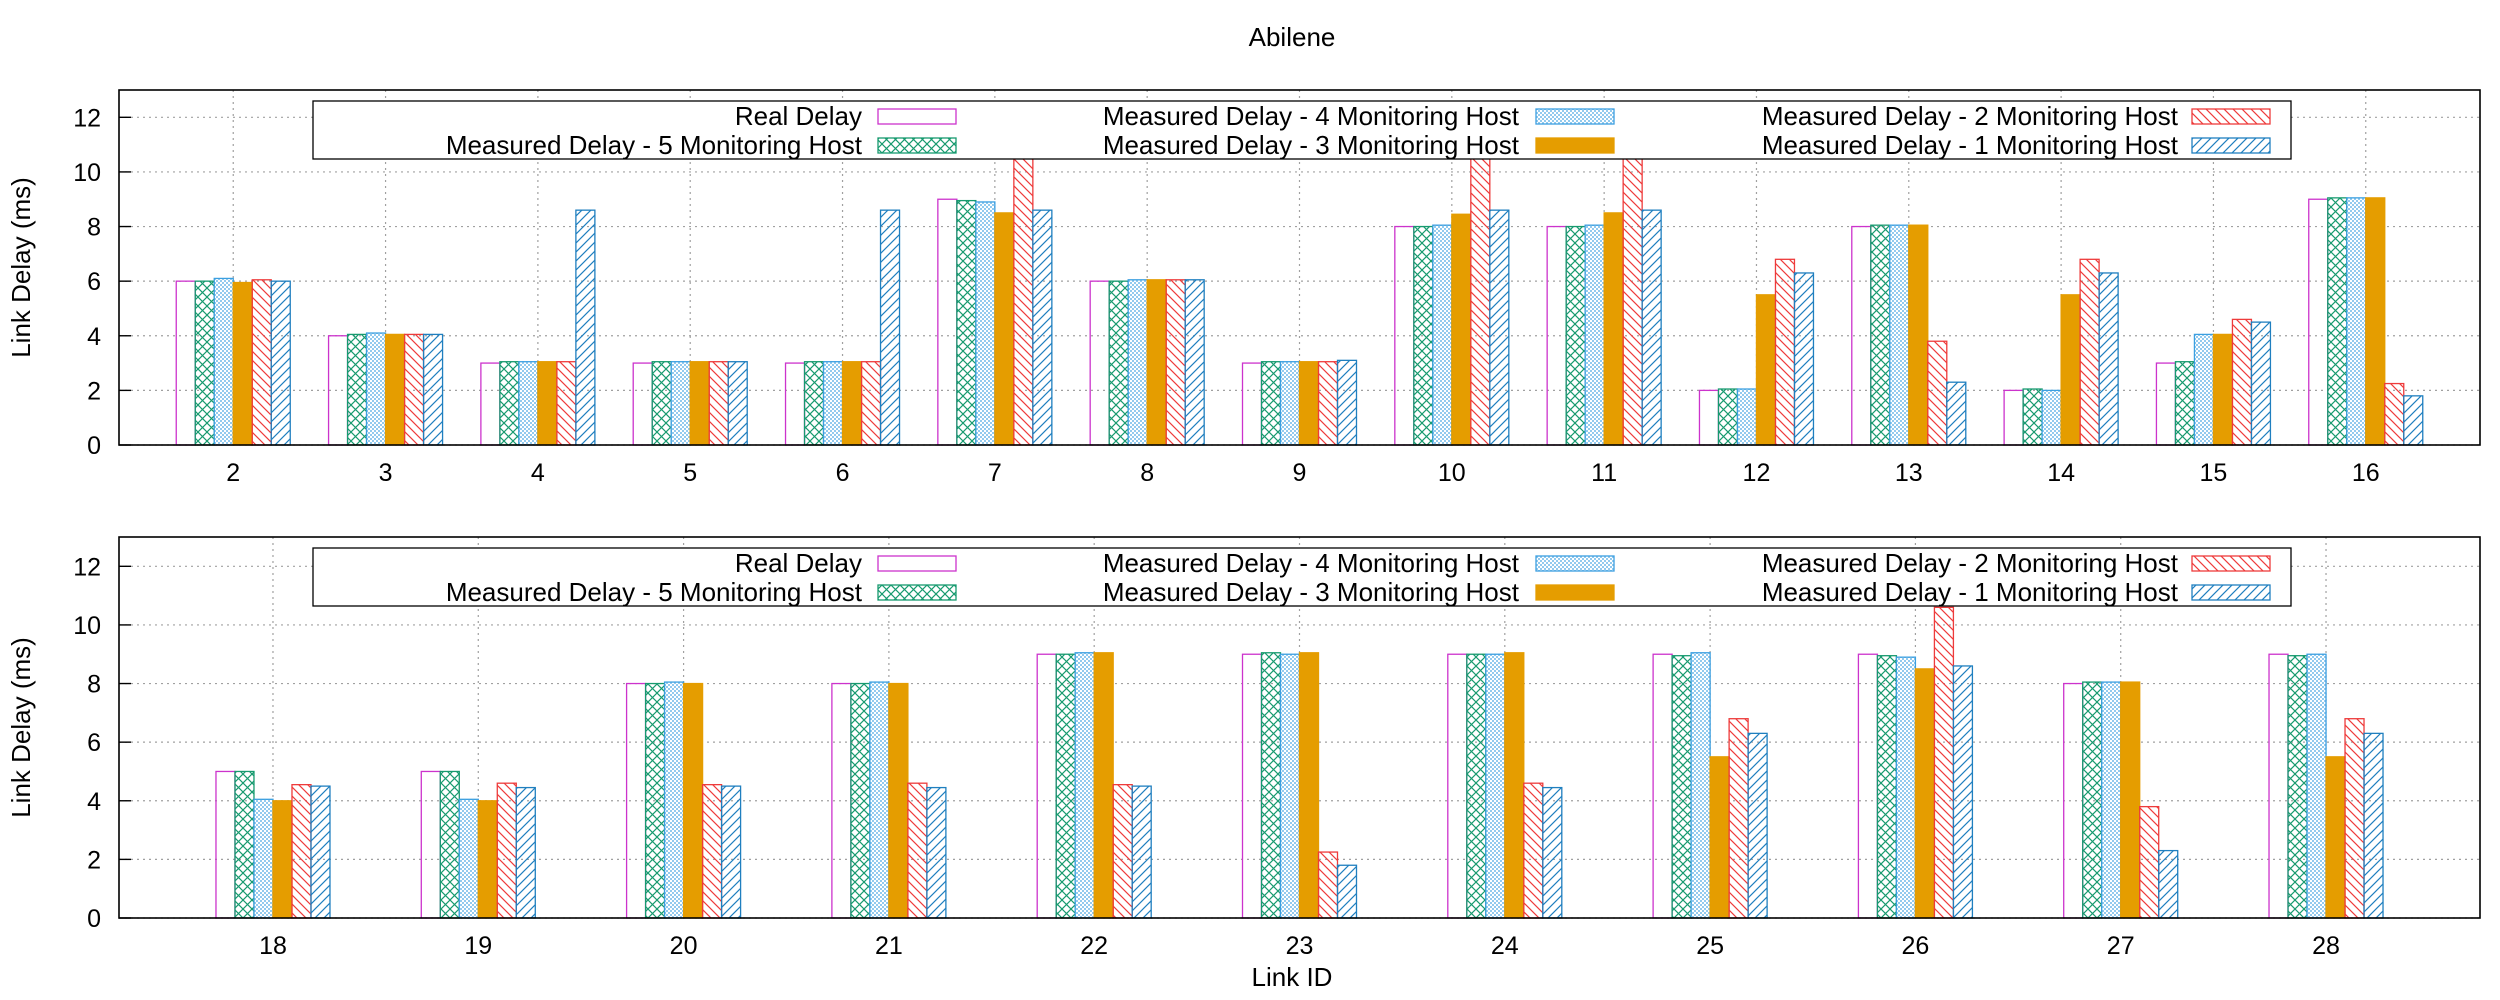 This screenshot has width=2500, height=1000. What do you see at coordinates (87, 567) in the screenshot?
I see `y-tick-label: 12` at bounding box center [87, 567].